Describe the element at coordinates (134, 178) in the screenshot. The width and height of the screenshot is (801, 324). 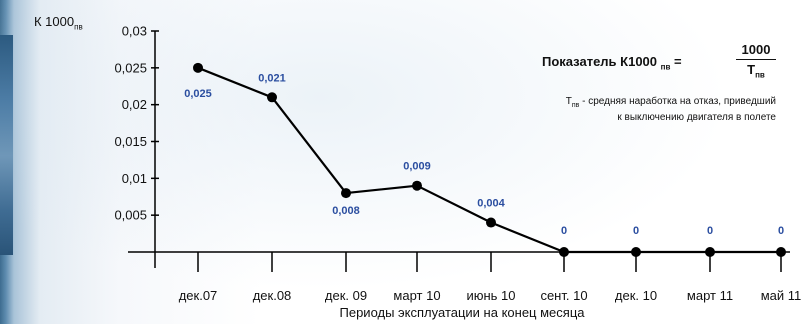
I see `y-tick-label: 0,01` at that location.